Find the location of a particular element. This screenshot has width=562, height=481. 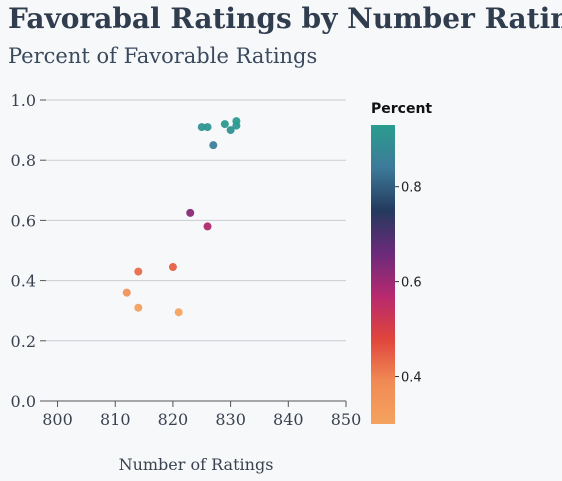

y-tick-label: 1.0 is located at coordinates (23, 100).